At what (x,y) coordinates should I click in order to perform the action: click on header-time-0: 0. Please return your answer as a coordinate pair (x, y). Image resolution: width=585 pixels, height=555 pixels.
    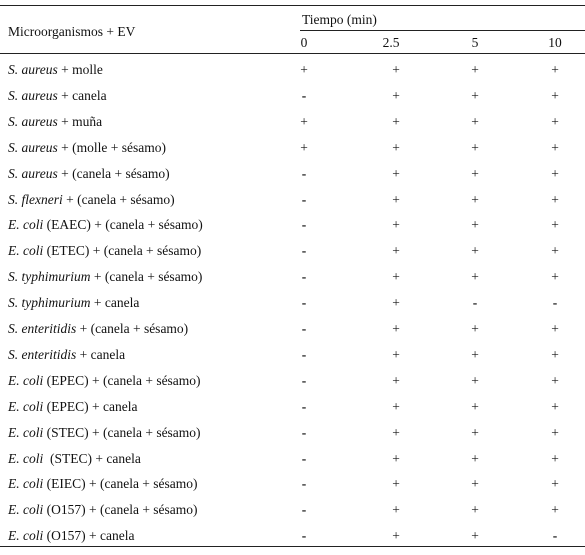
    Looking at the image, I should click on (304, 42).